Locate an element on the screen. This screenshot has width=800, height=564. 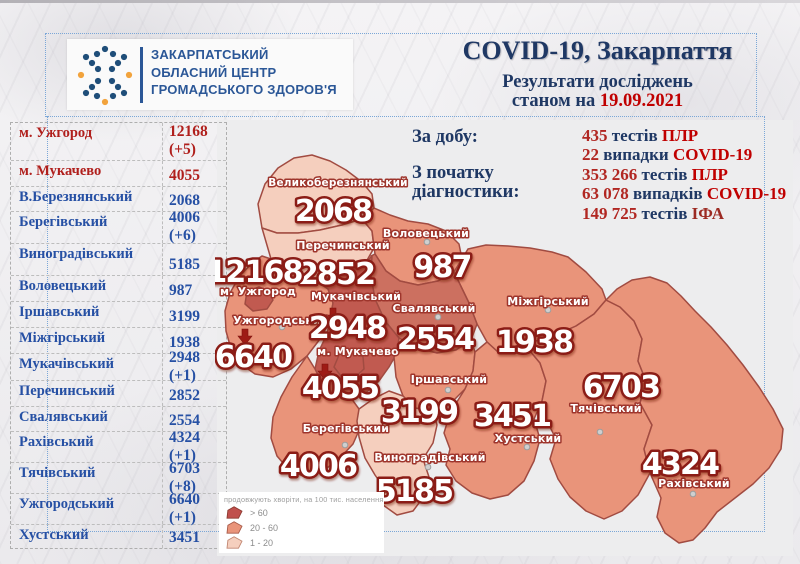
district-name: Ужгородський is located at coordinates (67, 504).